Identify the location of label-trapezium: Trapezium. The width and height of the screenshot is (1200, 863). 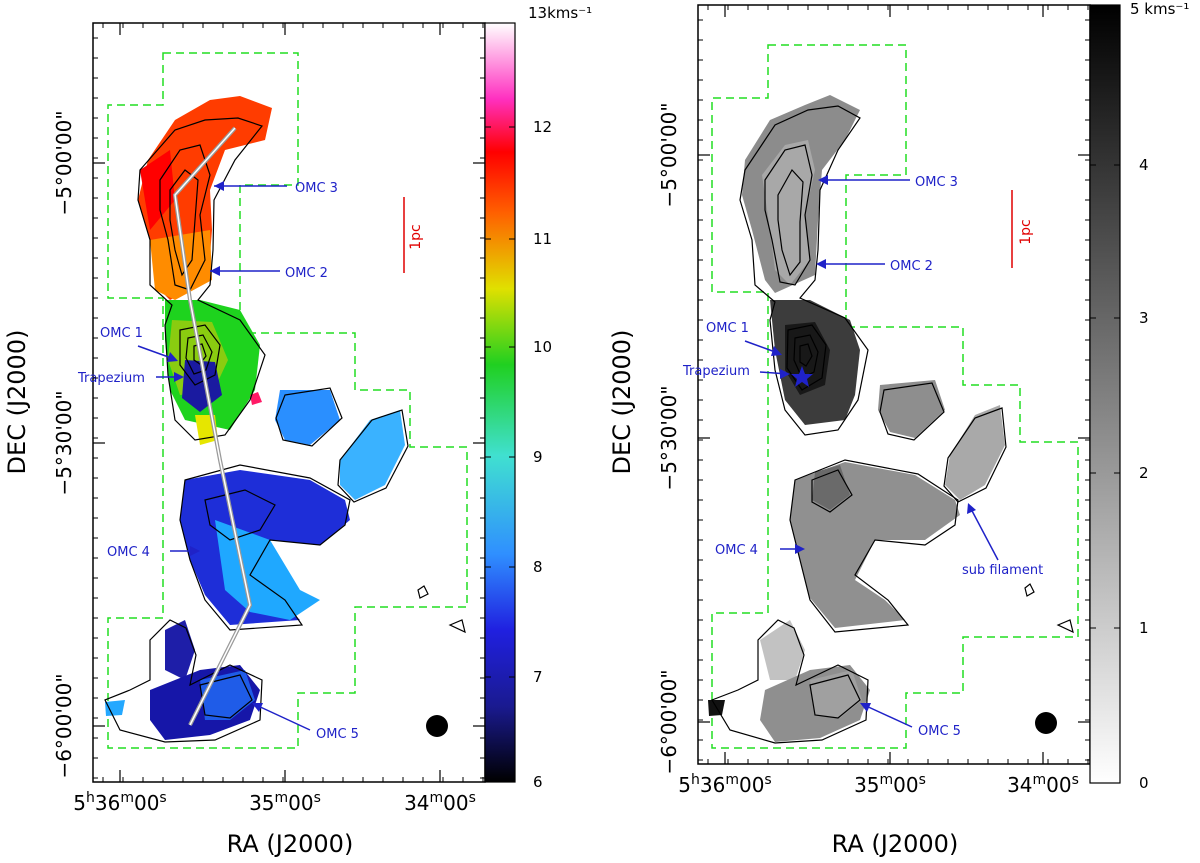
(111, 378).